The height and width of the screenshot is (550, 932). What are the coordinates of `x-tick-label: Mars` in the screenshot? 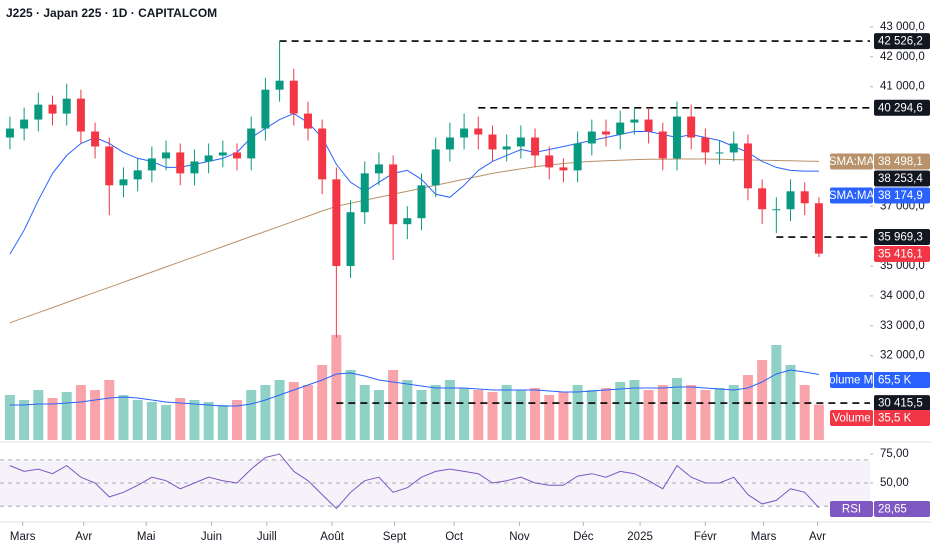 It's located at (23, 537).